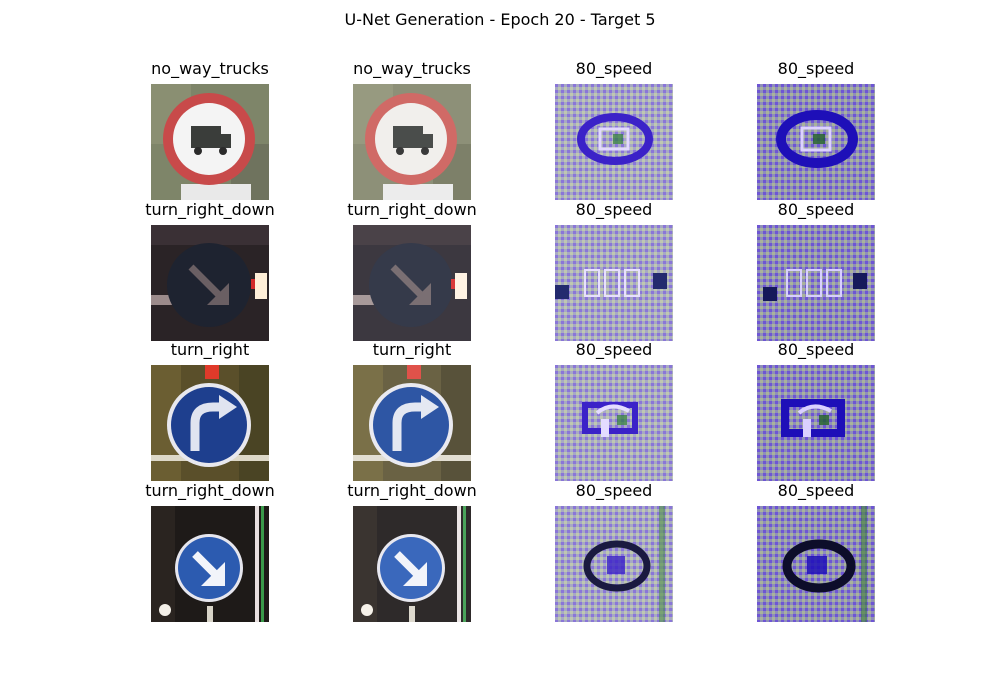 This screenshot has width=1000, height=700. I want to click on grid-cell-r1-c2: 80_speed, so click(614, 270).